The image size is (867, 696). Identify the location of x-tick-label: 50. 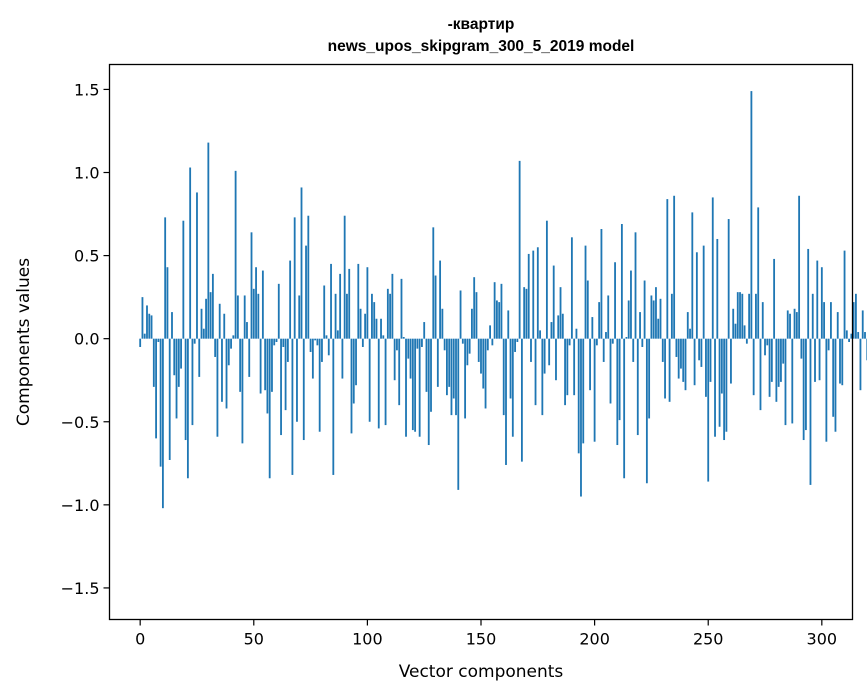
(254, 639).